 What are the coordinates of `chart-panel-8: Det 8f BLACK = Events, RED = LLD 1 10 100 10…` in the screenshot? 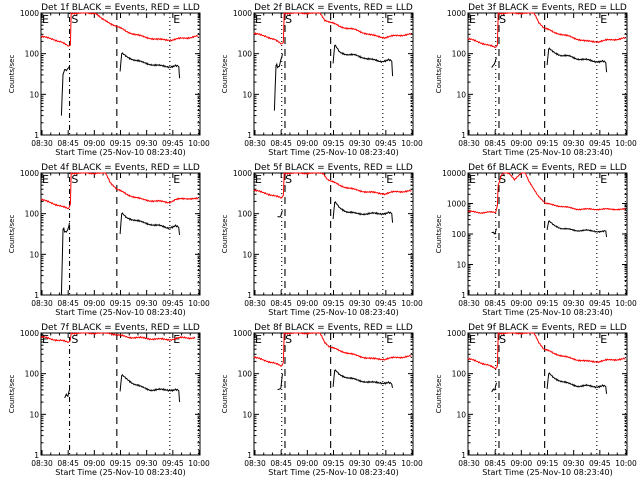 It's located at (322, 400).